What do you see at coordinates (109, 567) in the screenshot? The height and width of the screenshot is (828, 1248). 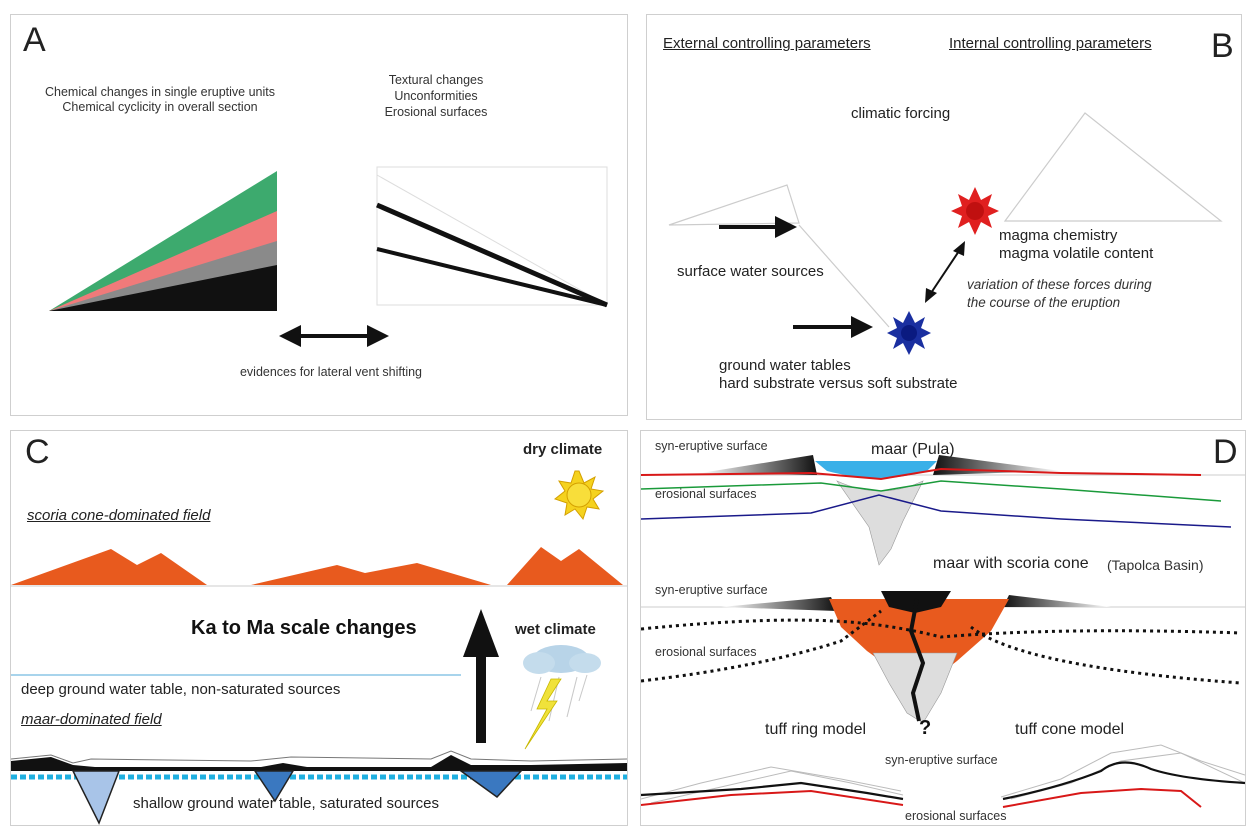 I see `scoria-cones-left` at bounding box center [109, 567].